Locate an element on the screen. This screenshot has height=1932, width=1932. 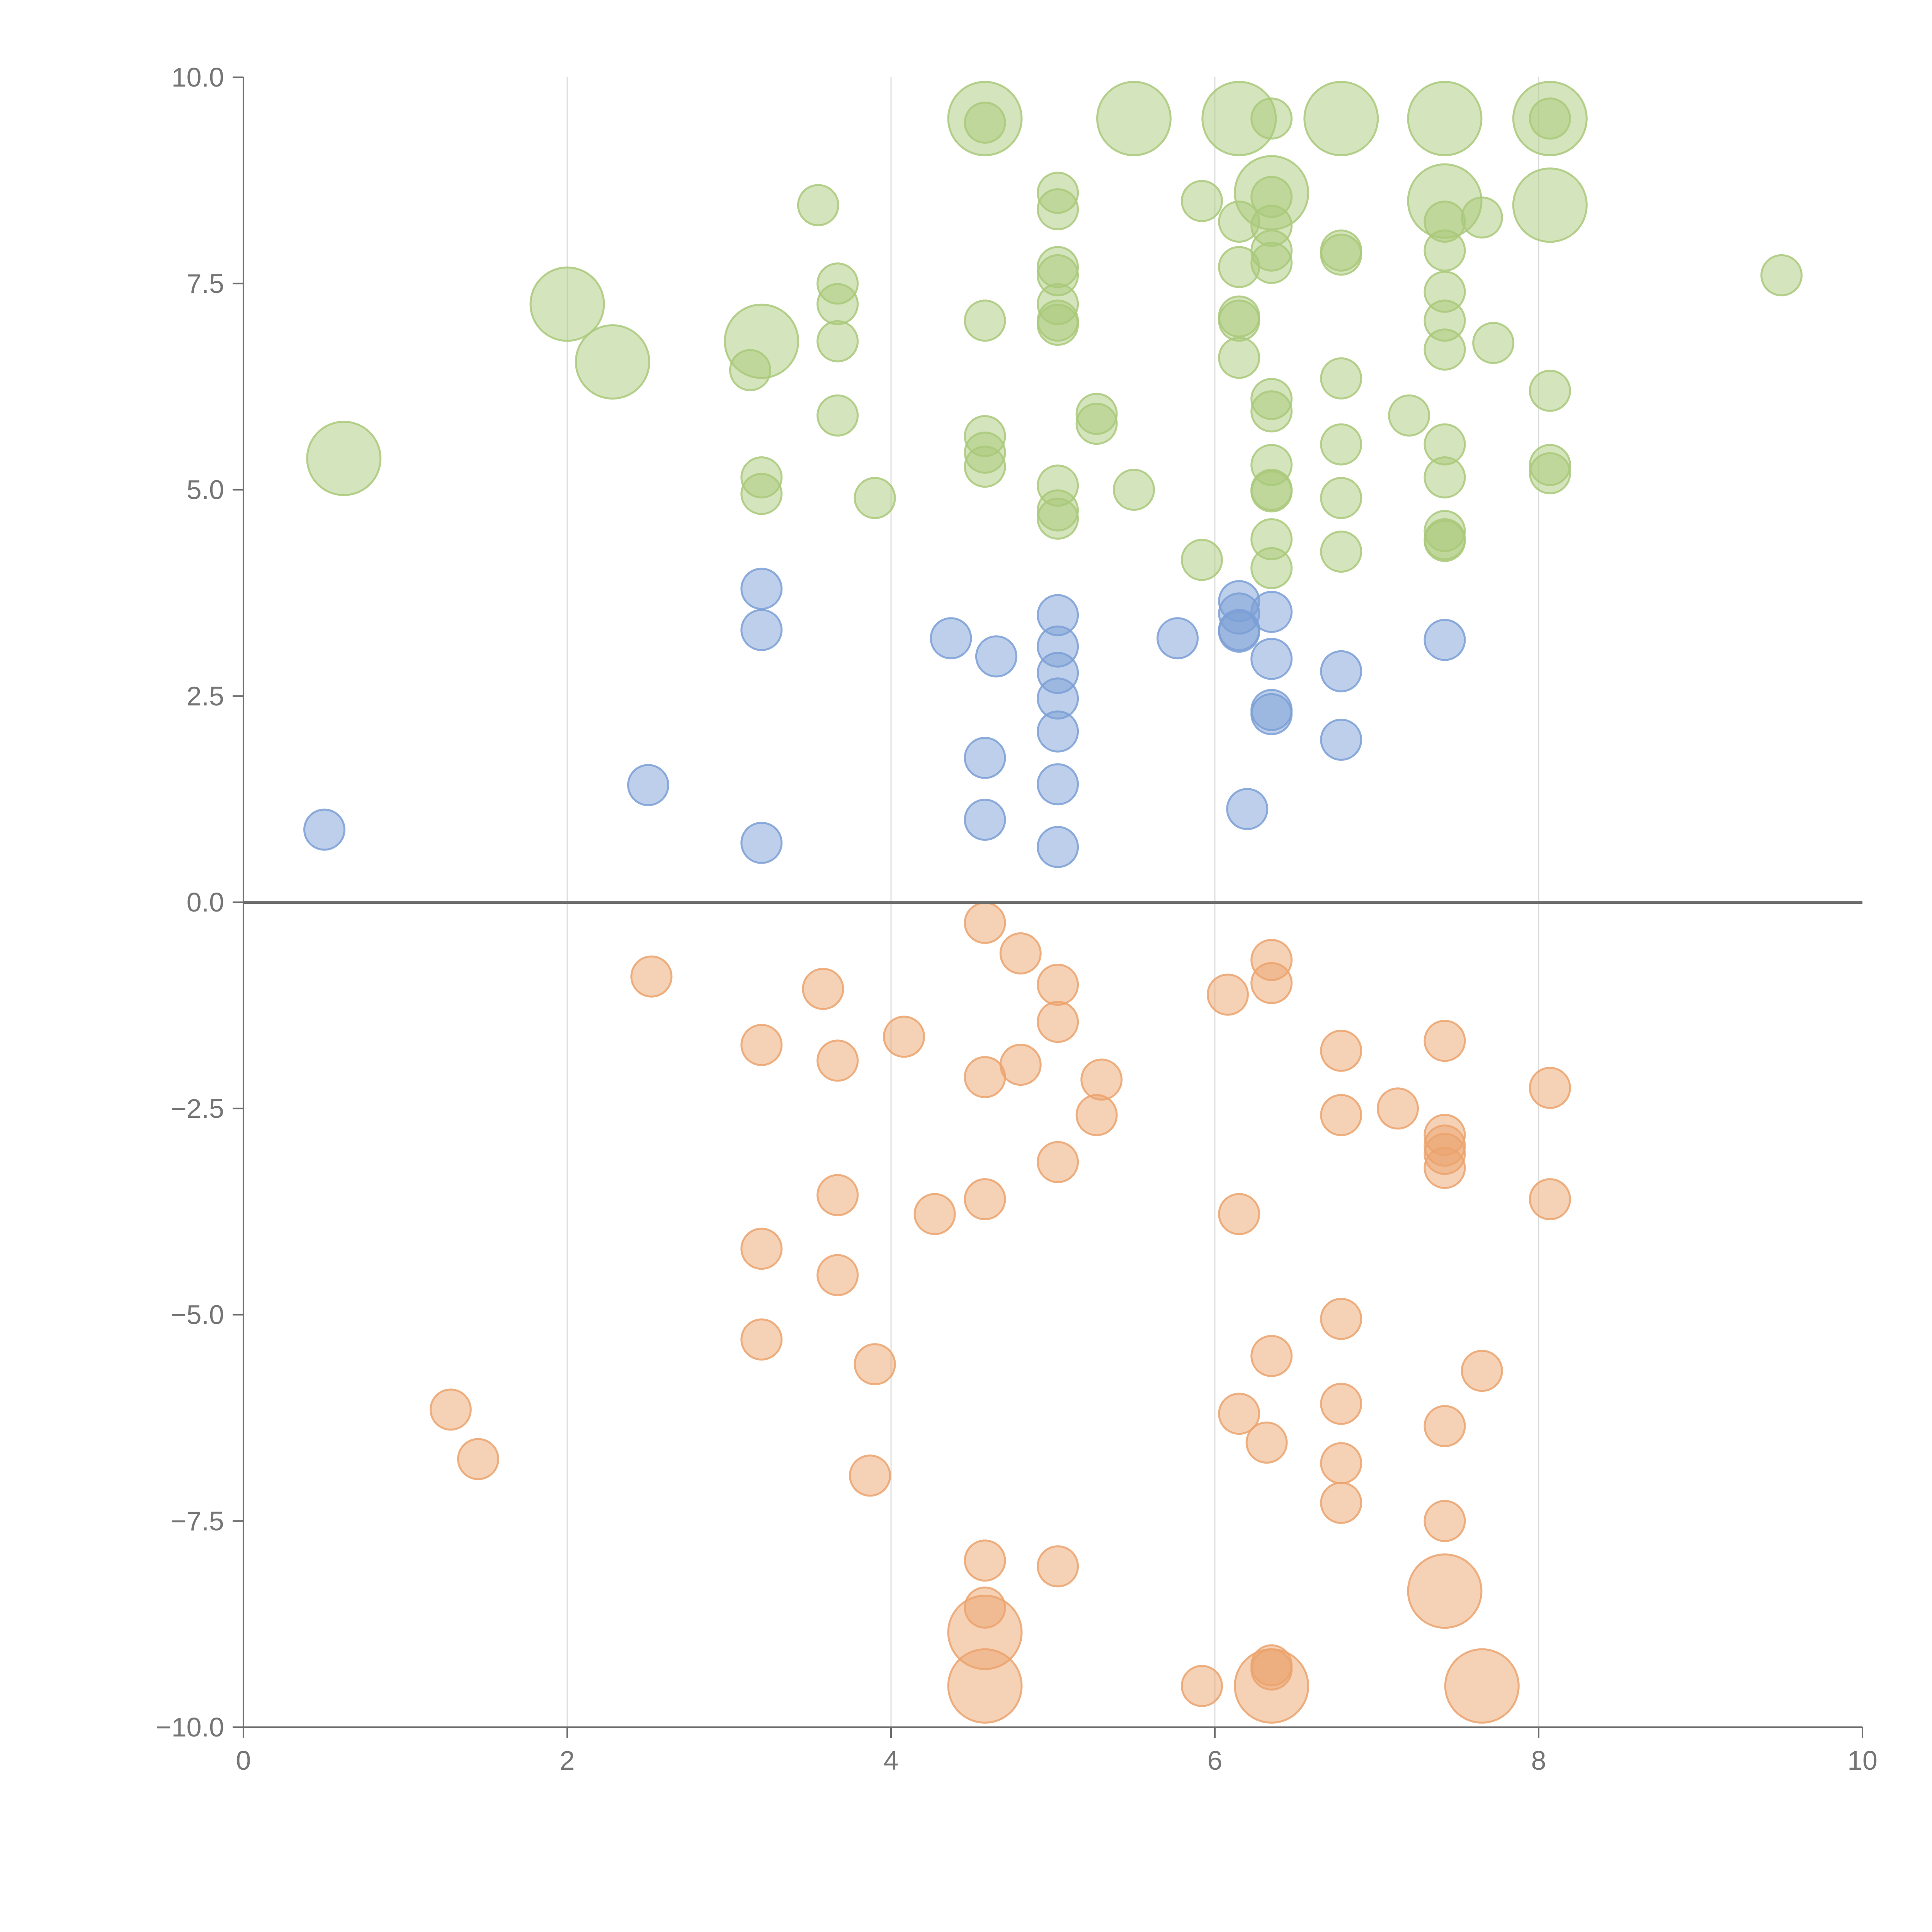
y-tick-label: 0.0 is located at coordinates (205, 902).